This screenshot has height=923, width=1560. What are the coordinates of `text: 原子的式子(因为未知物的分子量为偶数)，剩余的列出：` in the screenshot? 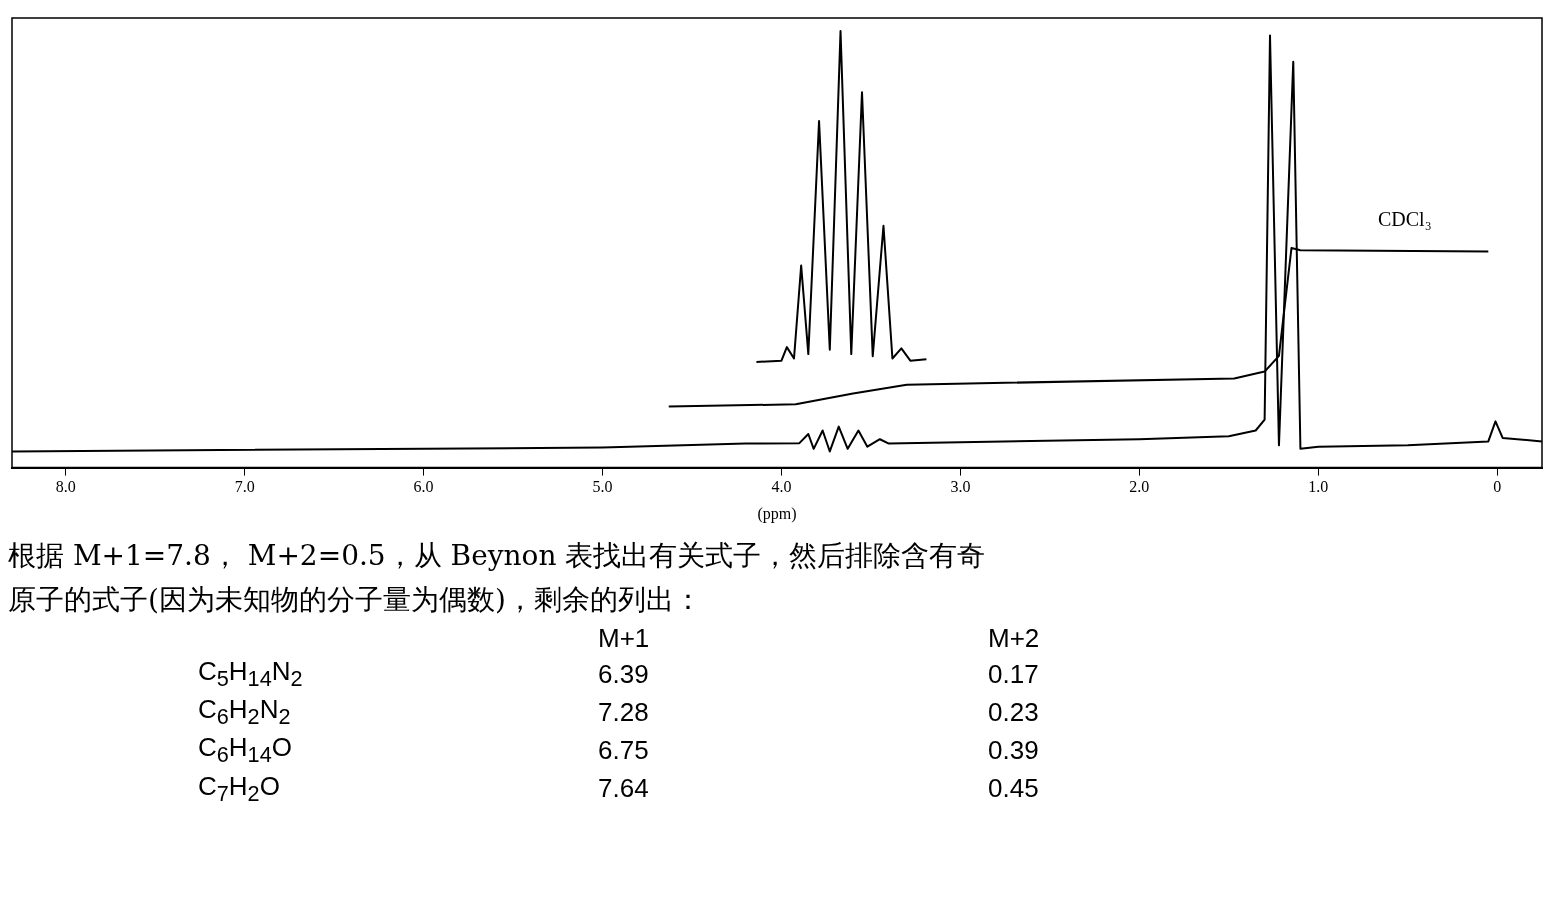 It's located at (355, 600).